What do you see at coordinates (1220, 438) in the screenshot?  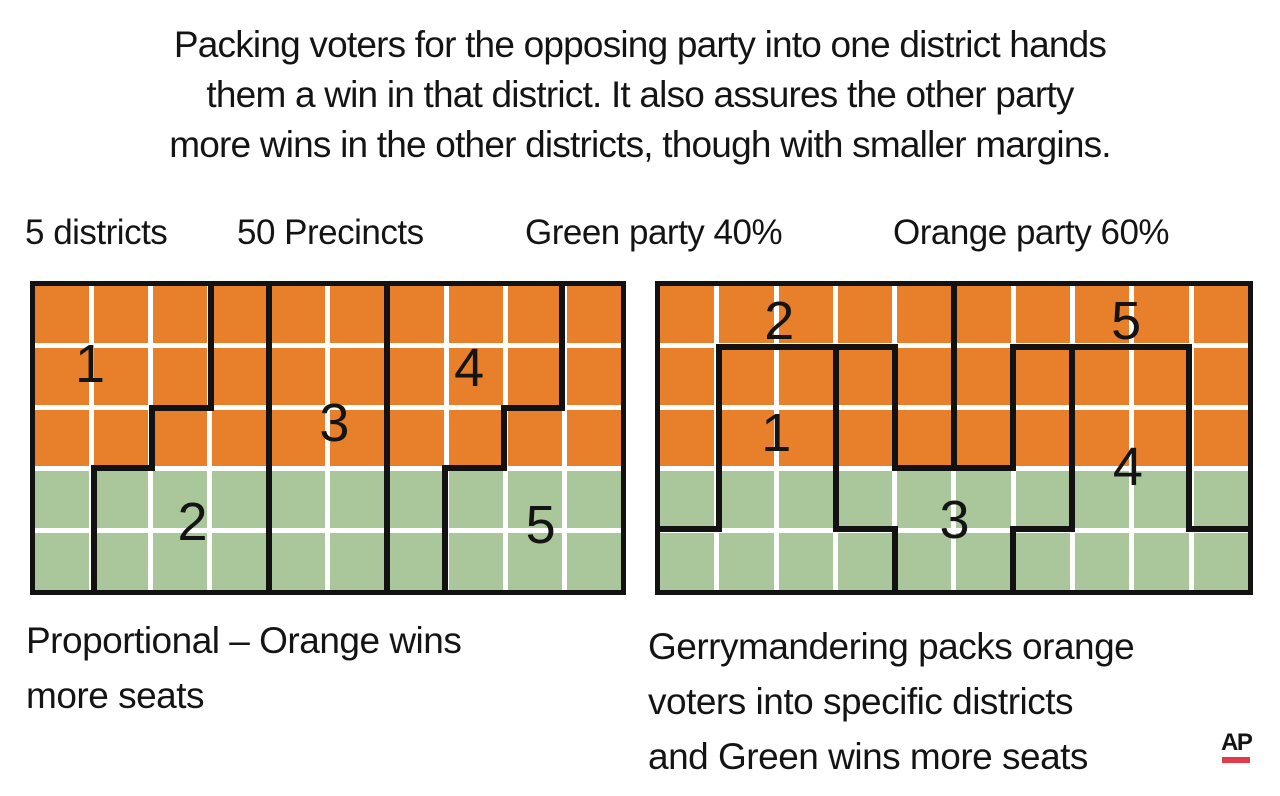 I see `precinct-right-r2-c9` at bounding box center [1220, 438].